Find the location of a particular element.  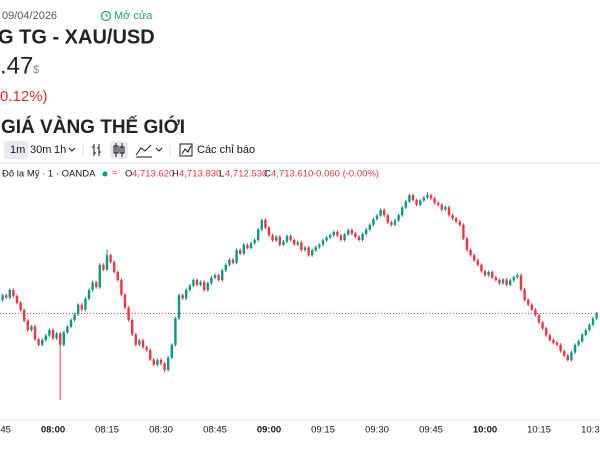

active-interval-bg is located at coordinates (16, 150).